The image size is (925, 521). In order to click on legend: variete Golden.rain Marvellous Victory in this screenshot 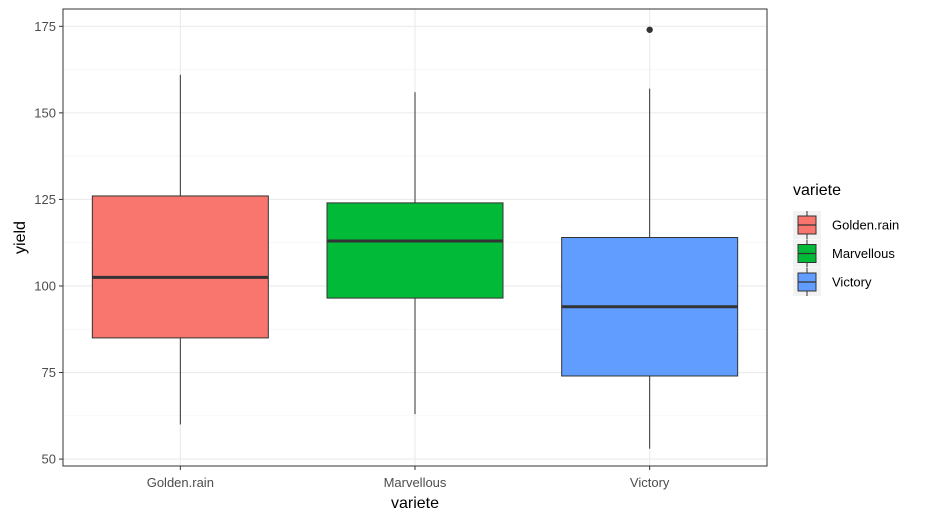, I will do `click(846, 239)`.